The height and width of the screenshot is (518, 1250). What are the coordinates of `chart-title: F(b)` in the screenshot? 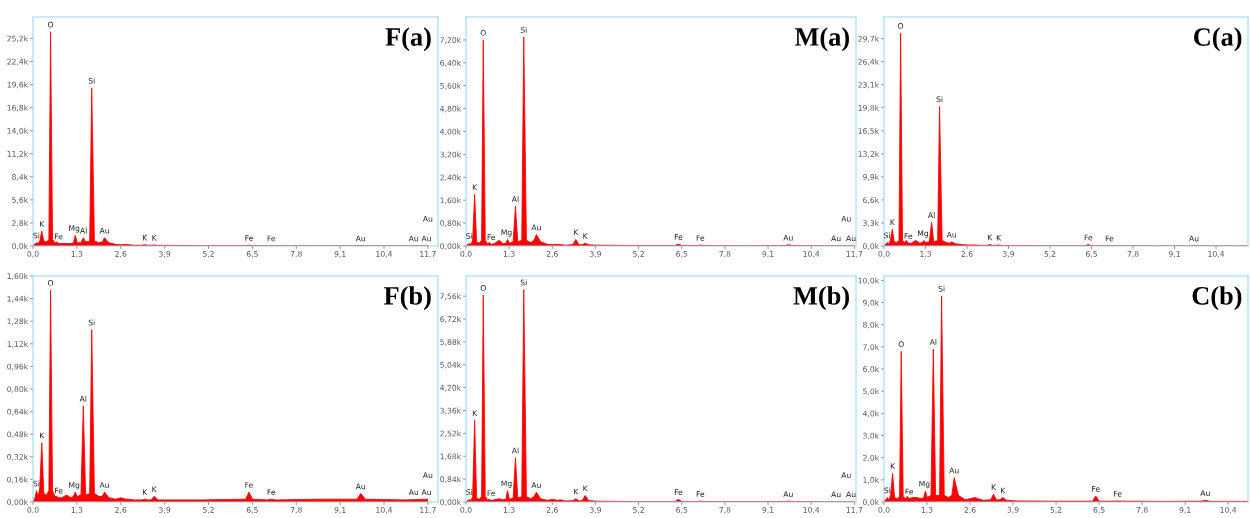 It's located at (407, 298).